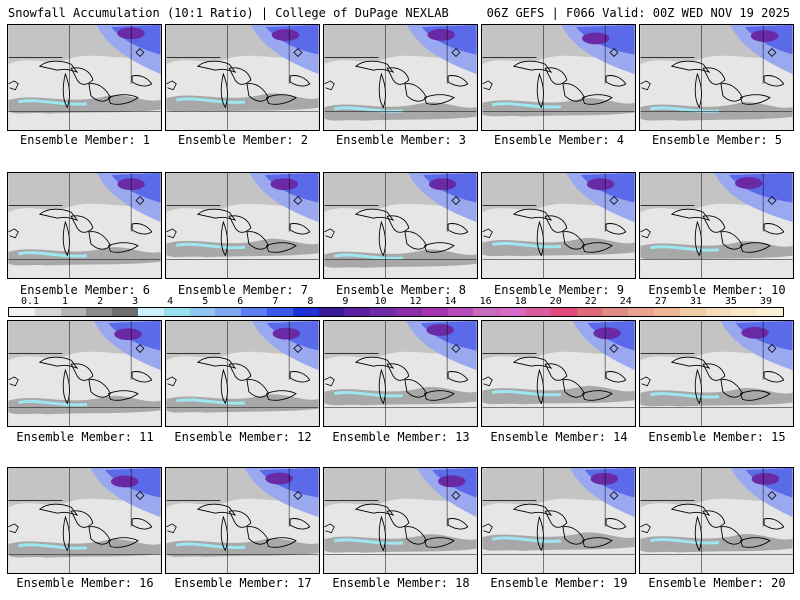 This screenshot has height=600, width=800. What do you see at coordinates (85, 583) in the screenshot?
I see `ensemble-member-label: Ensemble Member: 16` at bounding box center [85, 583].